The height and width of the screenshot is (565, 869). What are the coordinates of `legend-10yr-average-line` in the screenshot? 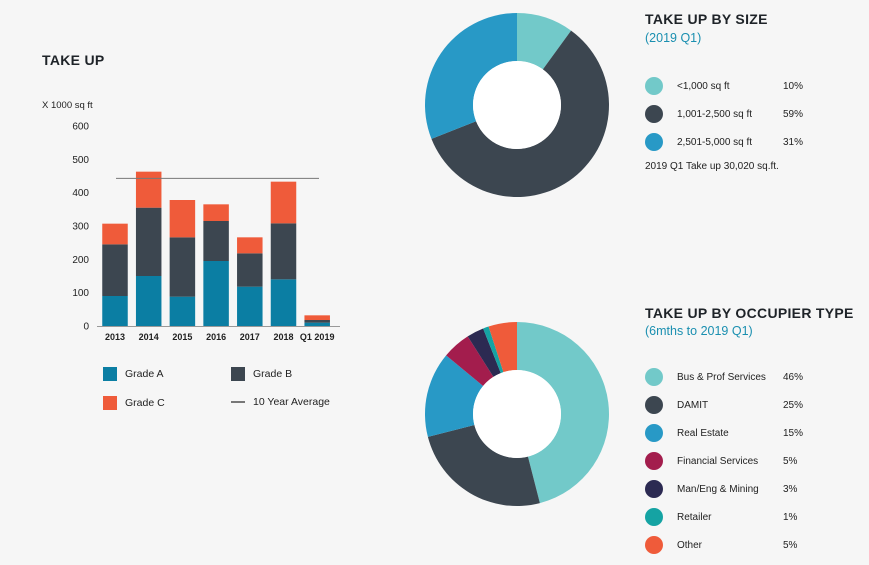 It's located at (238, 402).